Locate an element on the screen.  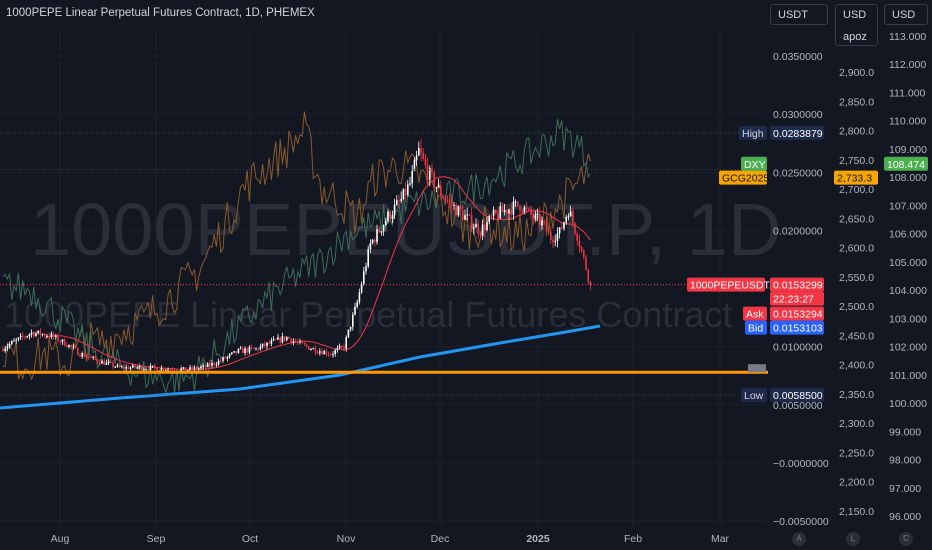
dxy-tick-label: 111.000 is located at coordinates (907, 93).